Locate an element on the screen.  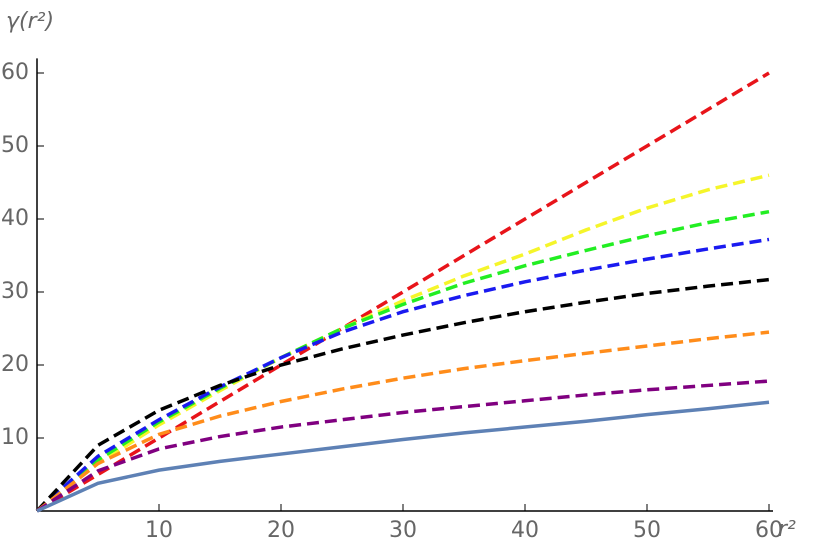
x-tick-label: 40 is located at coordinates (525, 530).